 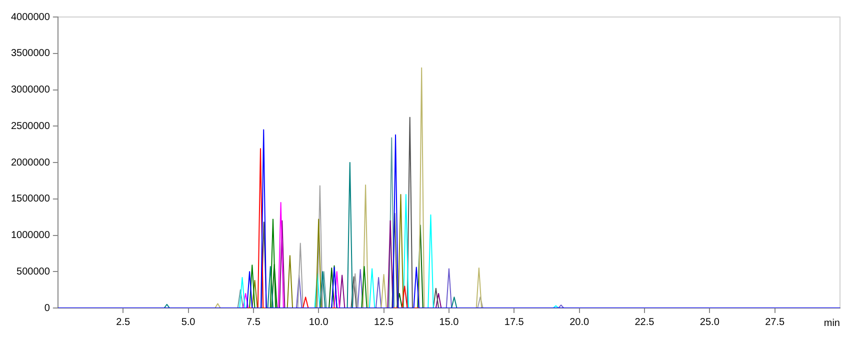 What do you see at coordinates (30, 235) in the screenshot?
I see `y-tick-label: 1000000` at bounding box center [30, 235].